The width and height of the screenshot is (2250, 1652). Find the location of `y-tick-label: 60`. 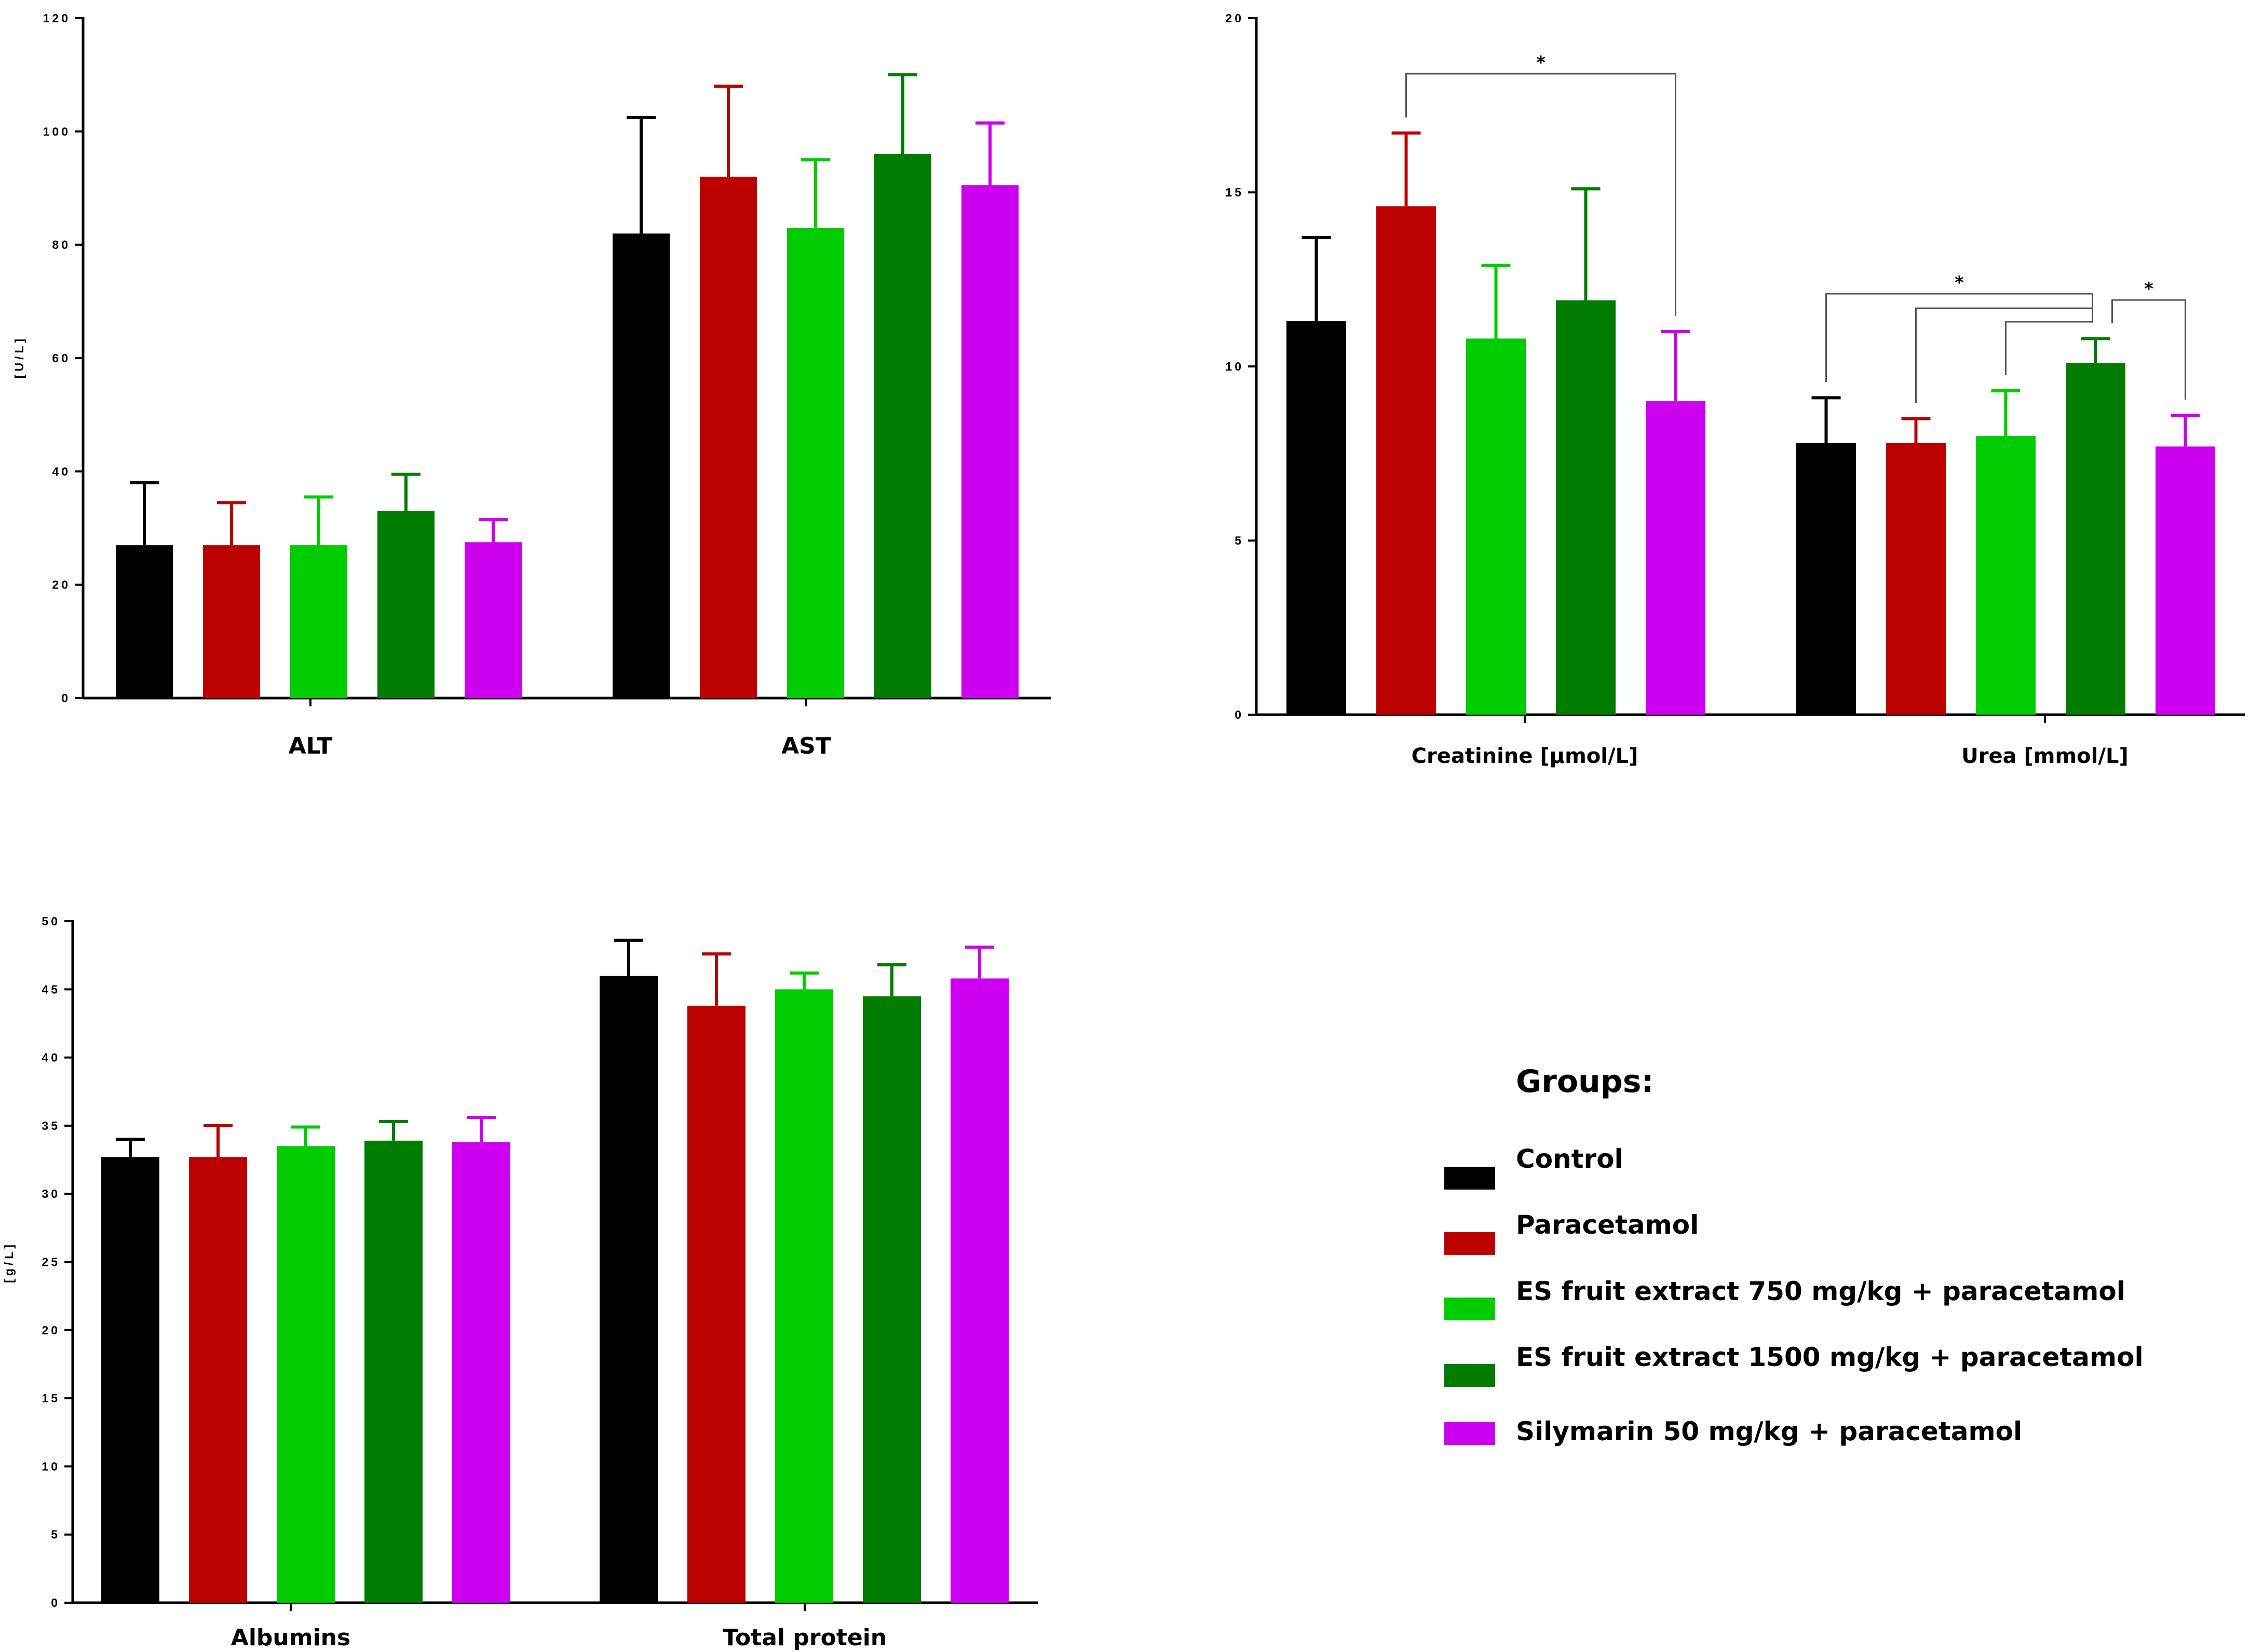

y-tick-label: 60 is located at coordinates (61, 358).